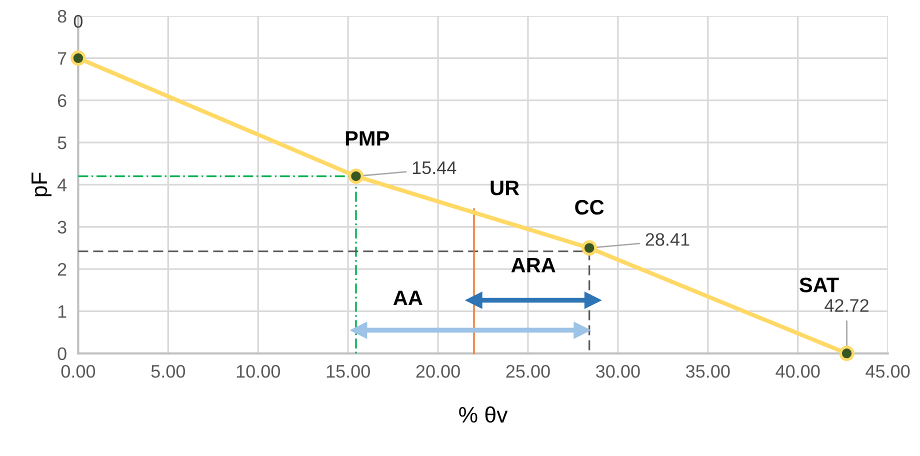  What do you see at coordinates (888, 371) in the screenshot?
I see `x-tick-label: 45.00` at bounding box center [888, 371].